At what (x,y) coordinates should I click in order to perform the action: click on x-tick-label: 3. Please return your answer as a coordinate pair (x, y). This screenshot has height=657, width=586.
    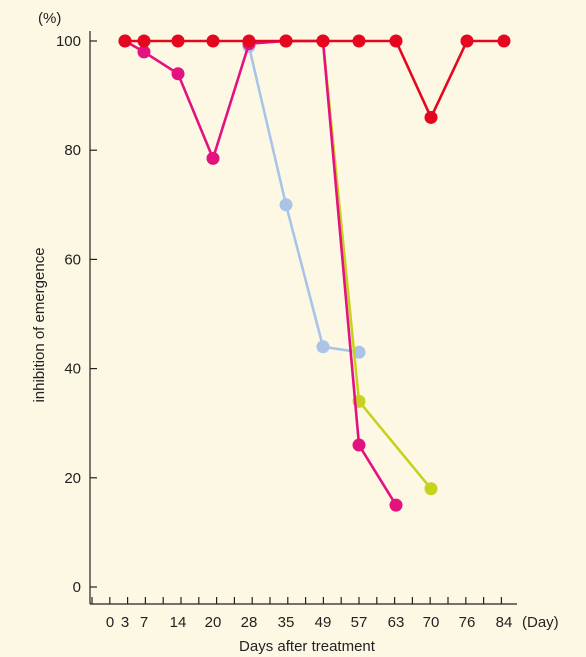
    Looking at the image, I should click on (125, 622).